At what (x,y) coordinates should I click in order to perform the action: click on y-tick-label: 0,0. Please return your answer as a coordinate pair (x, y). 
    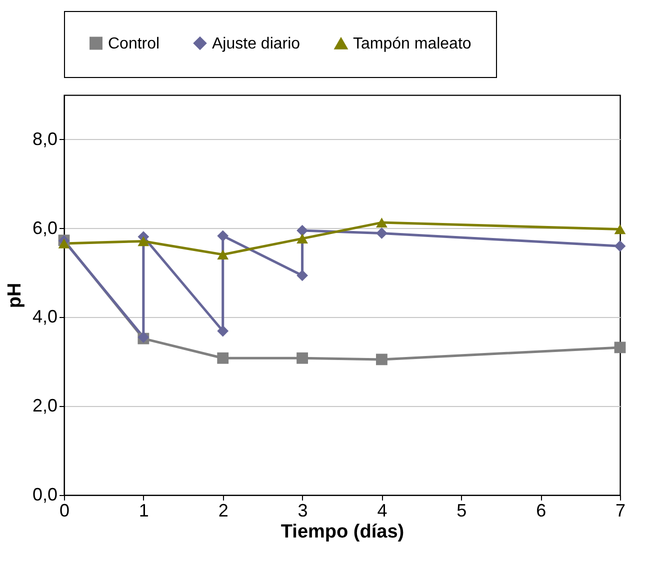
    Looking at the image, I should click on (45, 494).